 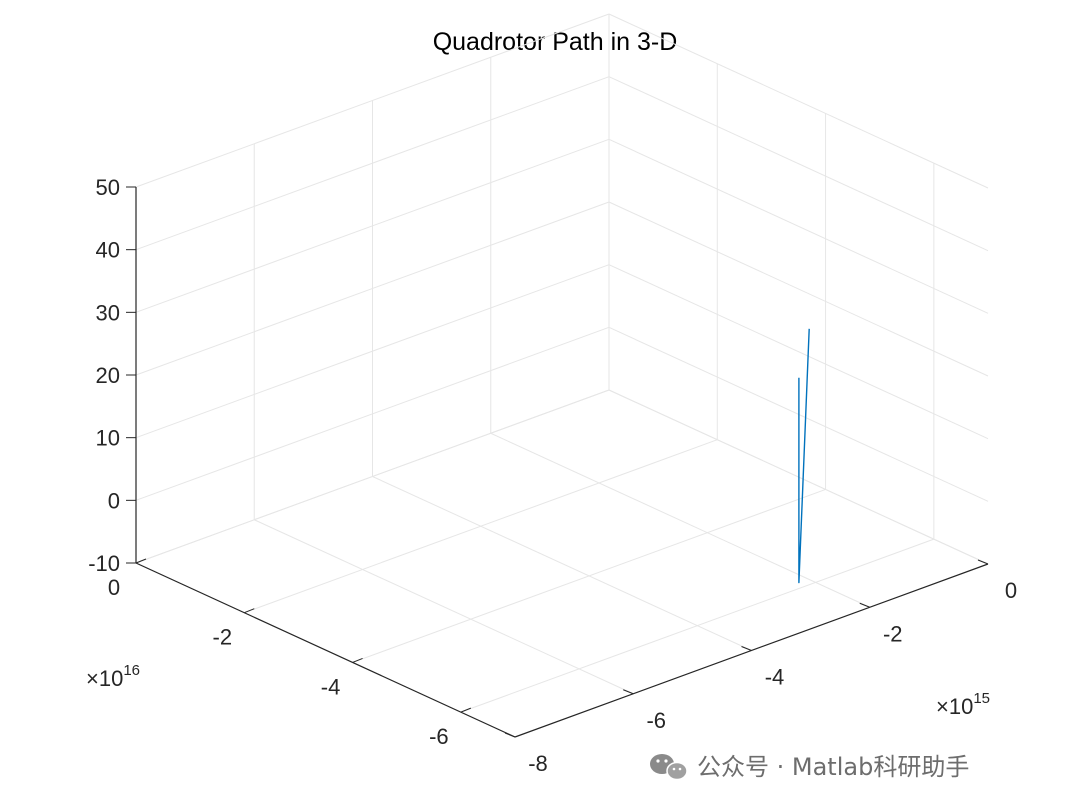 I want to click on y-tick-label: -6, so click(x=656, y=720).